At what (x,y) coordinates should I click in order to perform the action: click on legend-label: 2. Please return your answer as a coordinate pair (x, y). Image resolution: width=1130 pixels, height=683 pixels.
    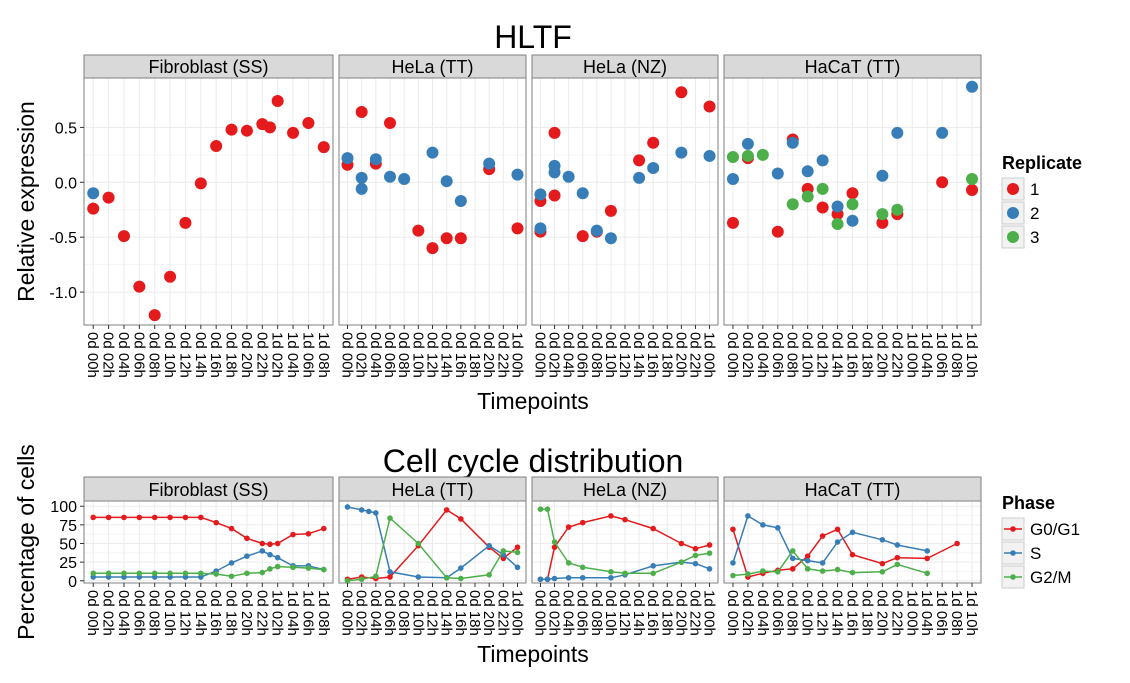
    Looking at the image, I should click on (1034, 213).